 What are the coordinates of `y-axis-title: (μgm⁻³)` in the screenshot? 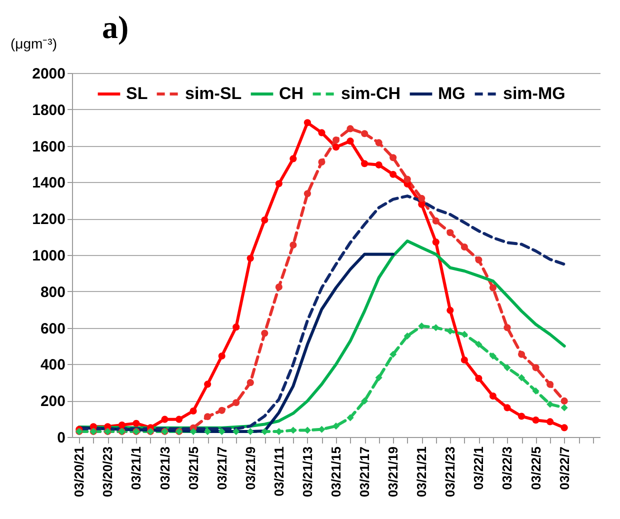 It's located at (34, 44).